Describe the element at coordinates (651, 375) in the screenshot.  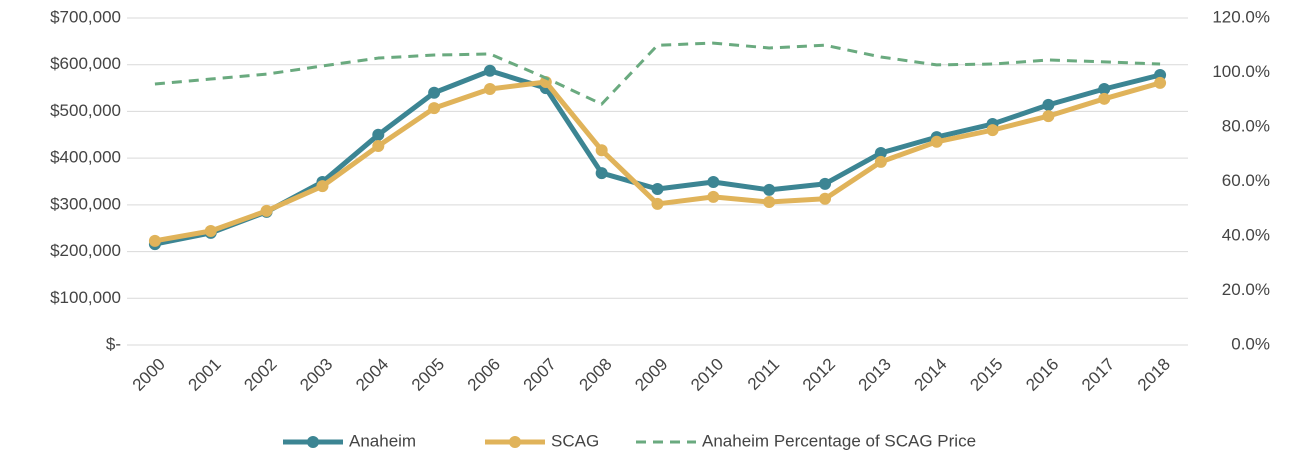
I see `x-tick-label: 2009` at that location.